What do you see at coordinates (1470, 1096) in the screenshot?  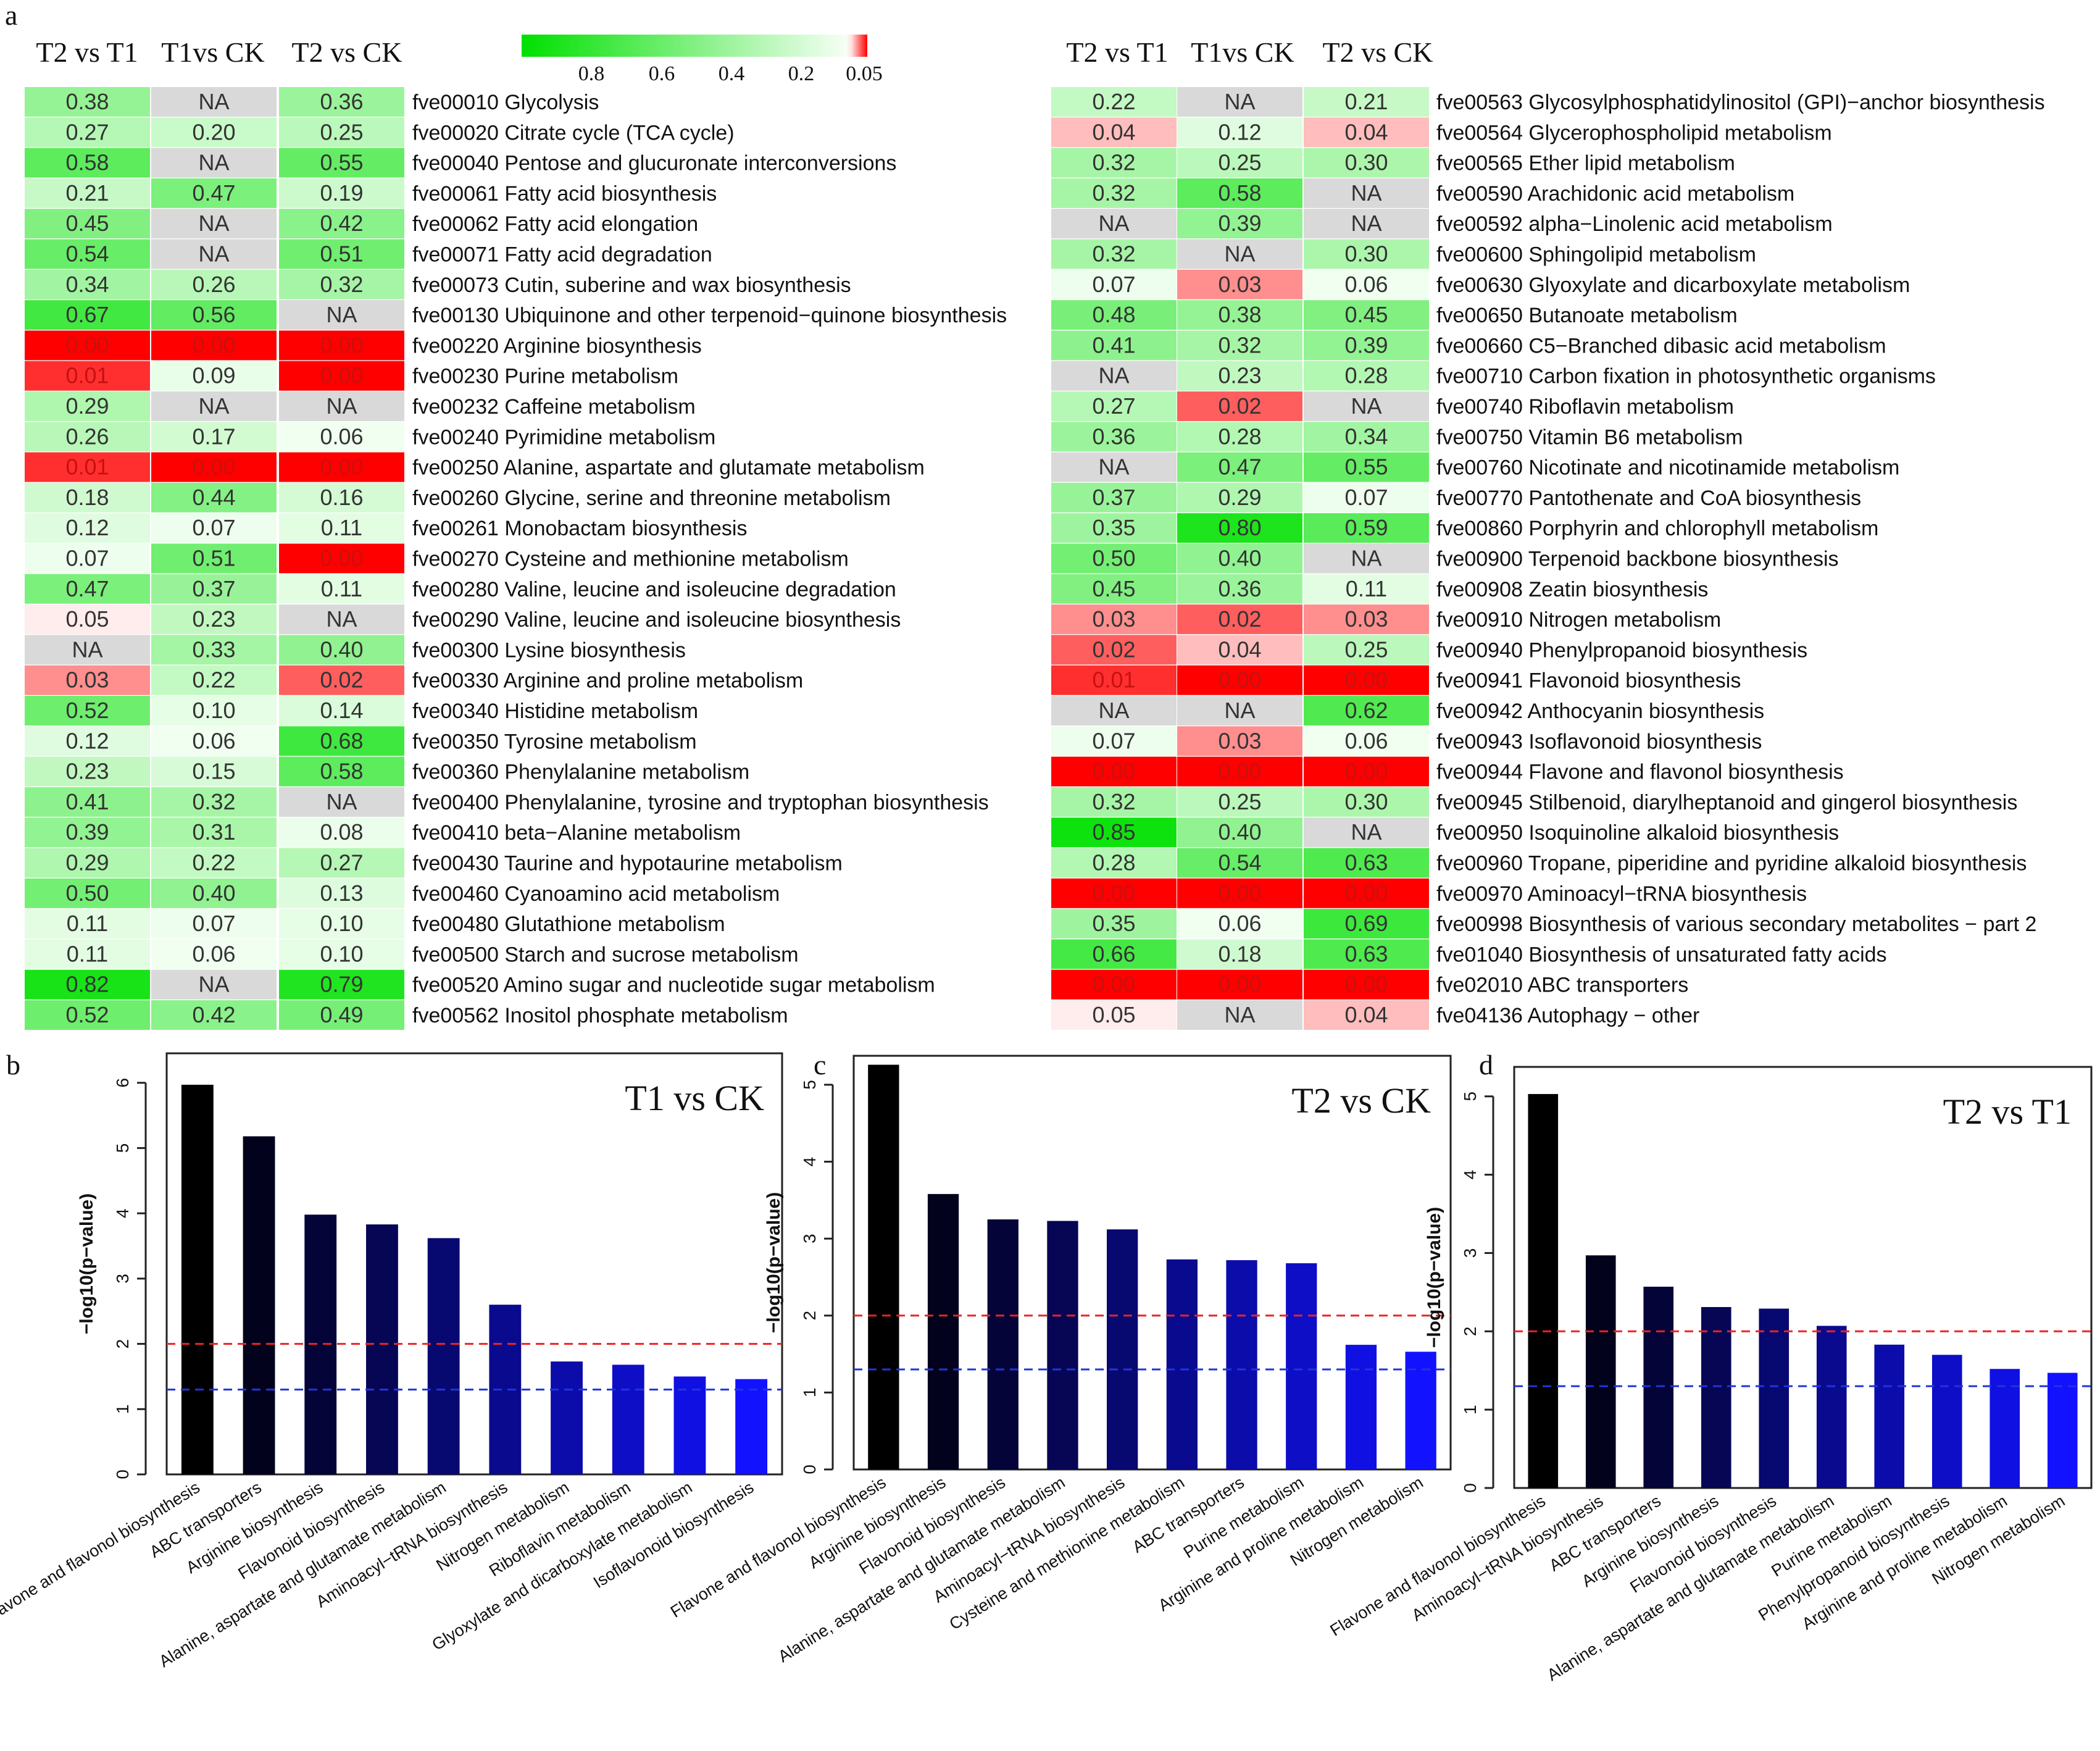 I see `y-tick-label: 5` at bounding box center [1470, 1096].